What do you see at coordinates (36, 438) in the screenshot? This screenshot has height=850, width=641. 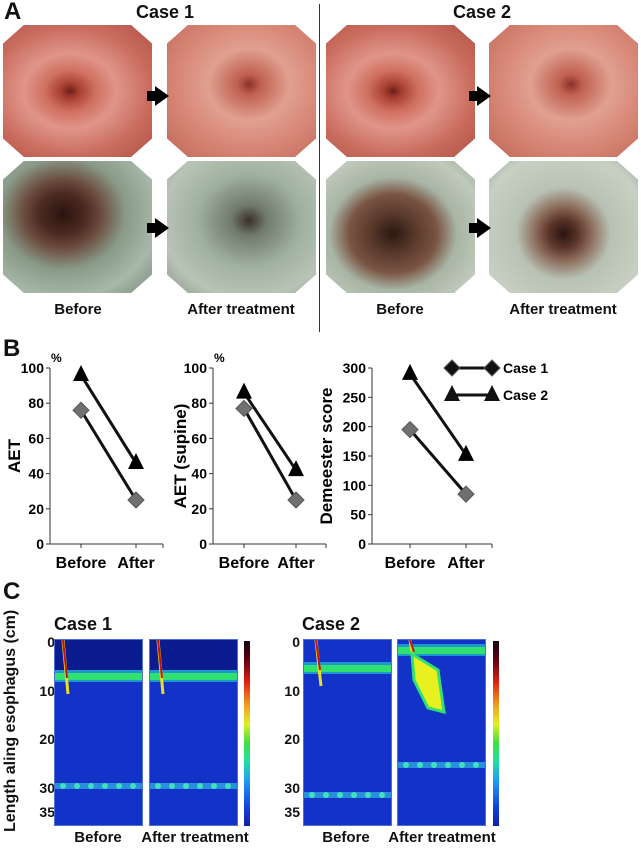 I see `y-tick-label: 60` at bounding box center [36, 438].